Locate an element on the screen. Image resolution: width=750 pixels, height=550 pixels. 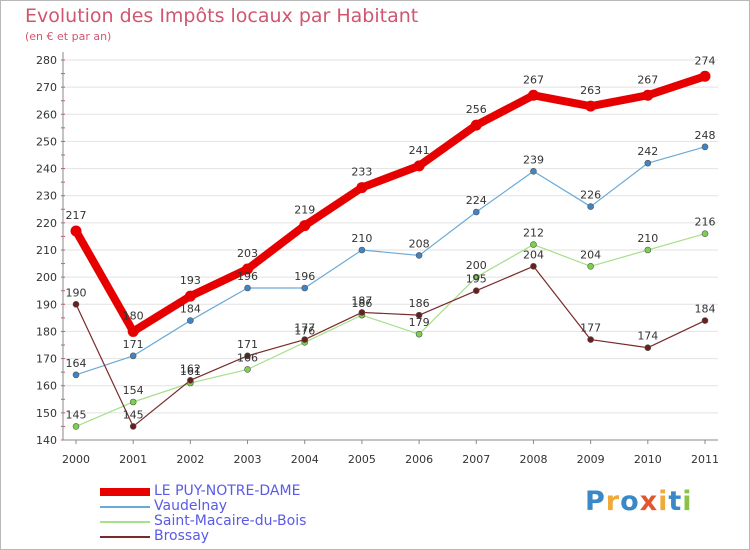
data-label: 164 is located at coordinates (76, 363).